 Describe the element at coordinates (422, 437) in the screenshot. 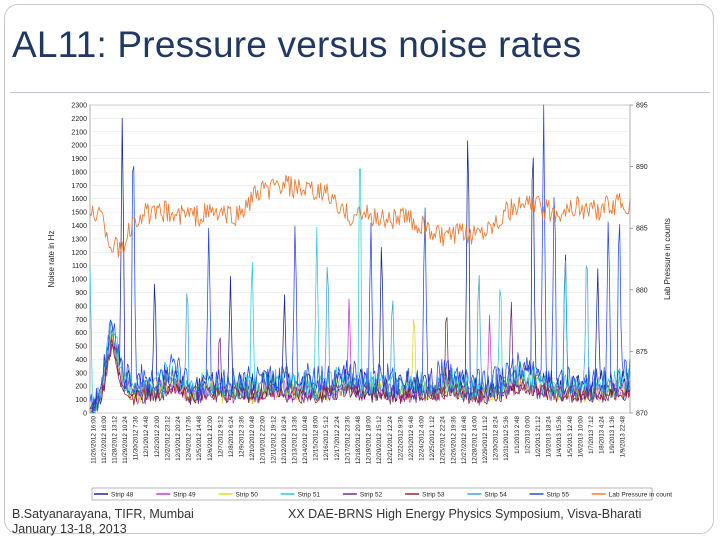

I see `x-tick-label: 12/24/2012 4:00` at that location.